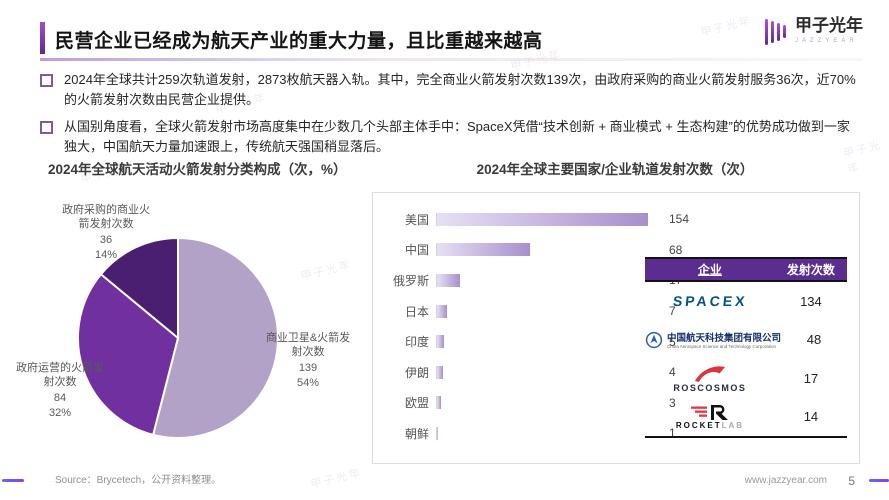 This screenshot has height=500, width=889. I want to click on bar-row: 美国 154, so click(535, 219).